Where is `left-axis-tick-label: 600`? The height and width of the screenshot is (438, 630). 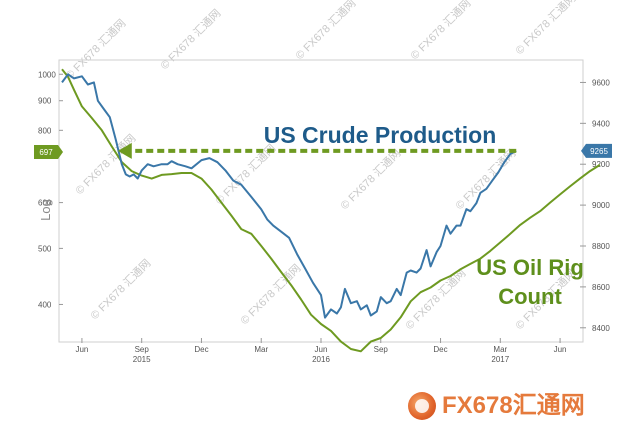 left-axis-tick-label: 600 is located at coordinates (45, 203).